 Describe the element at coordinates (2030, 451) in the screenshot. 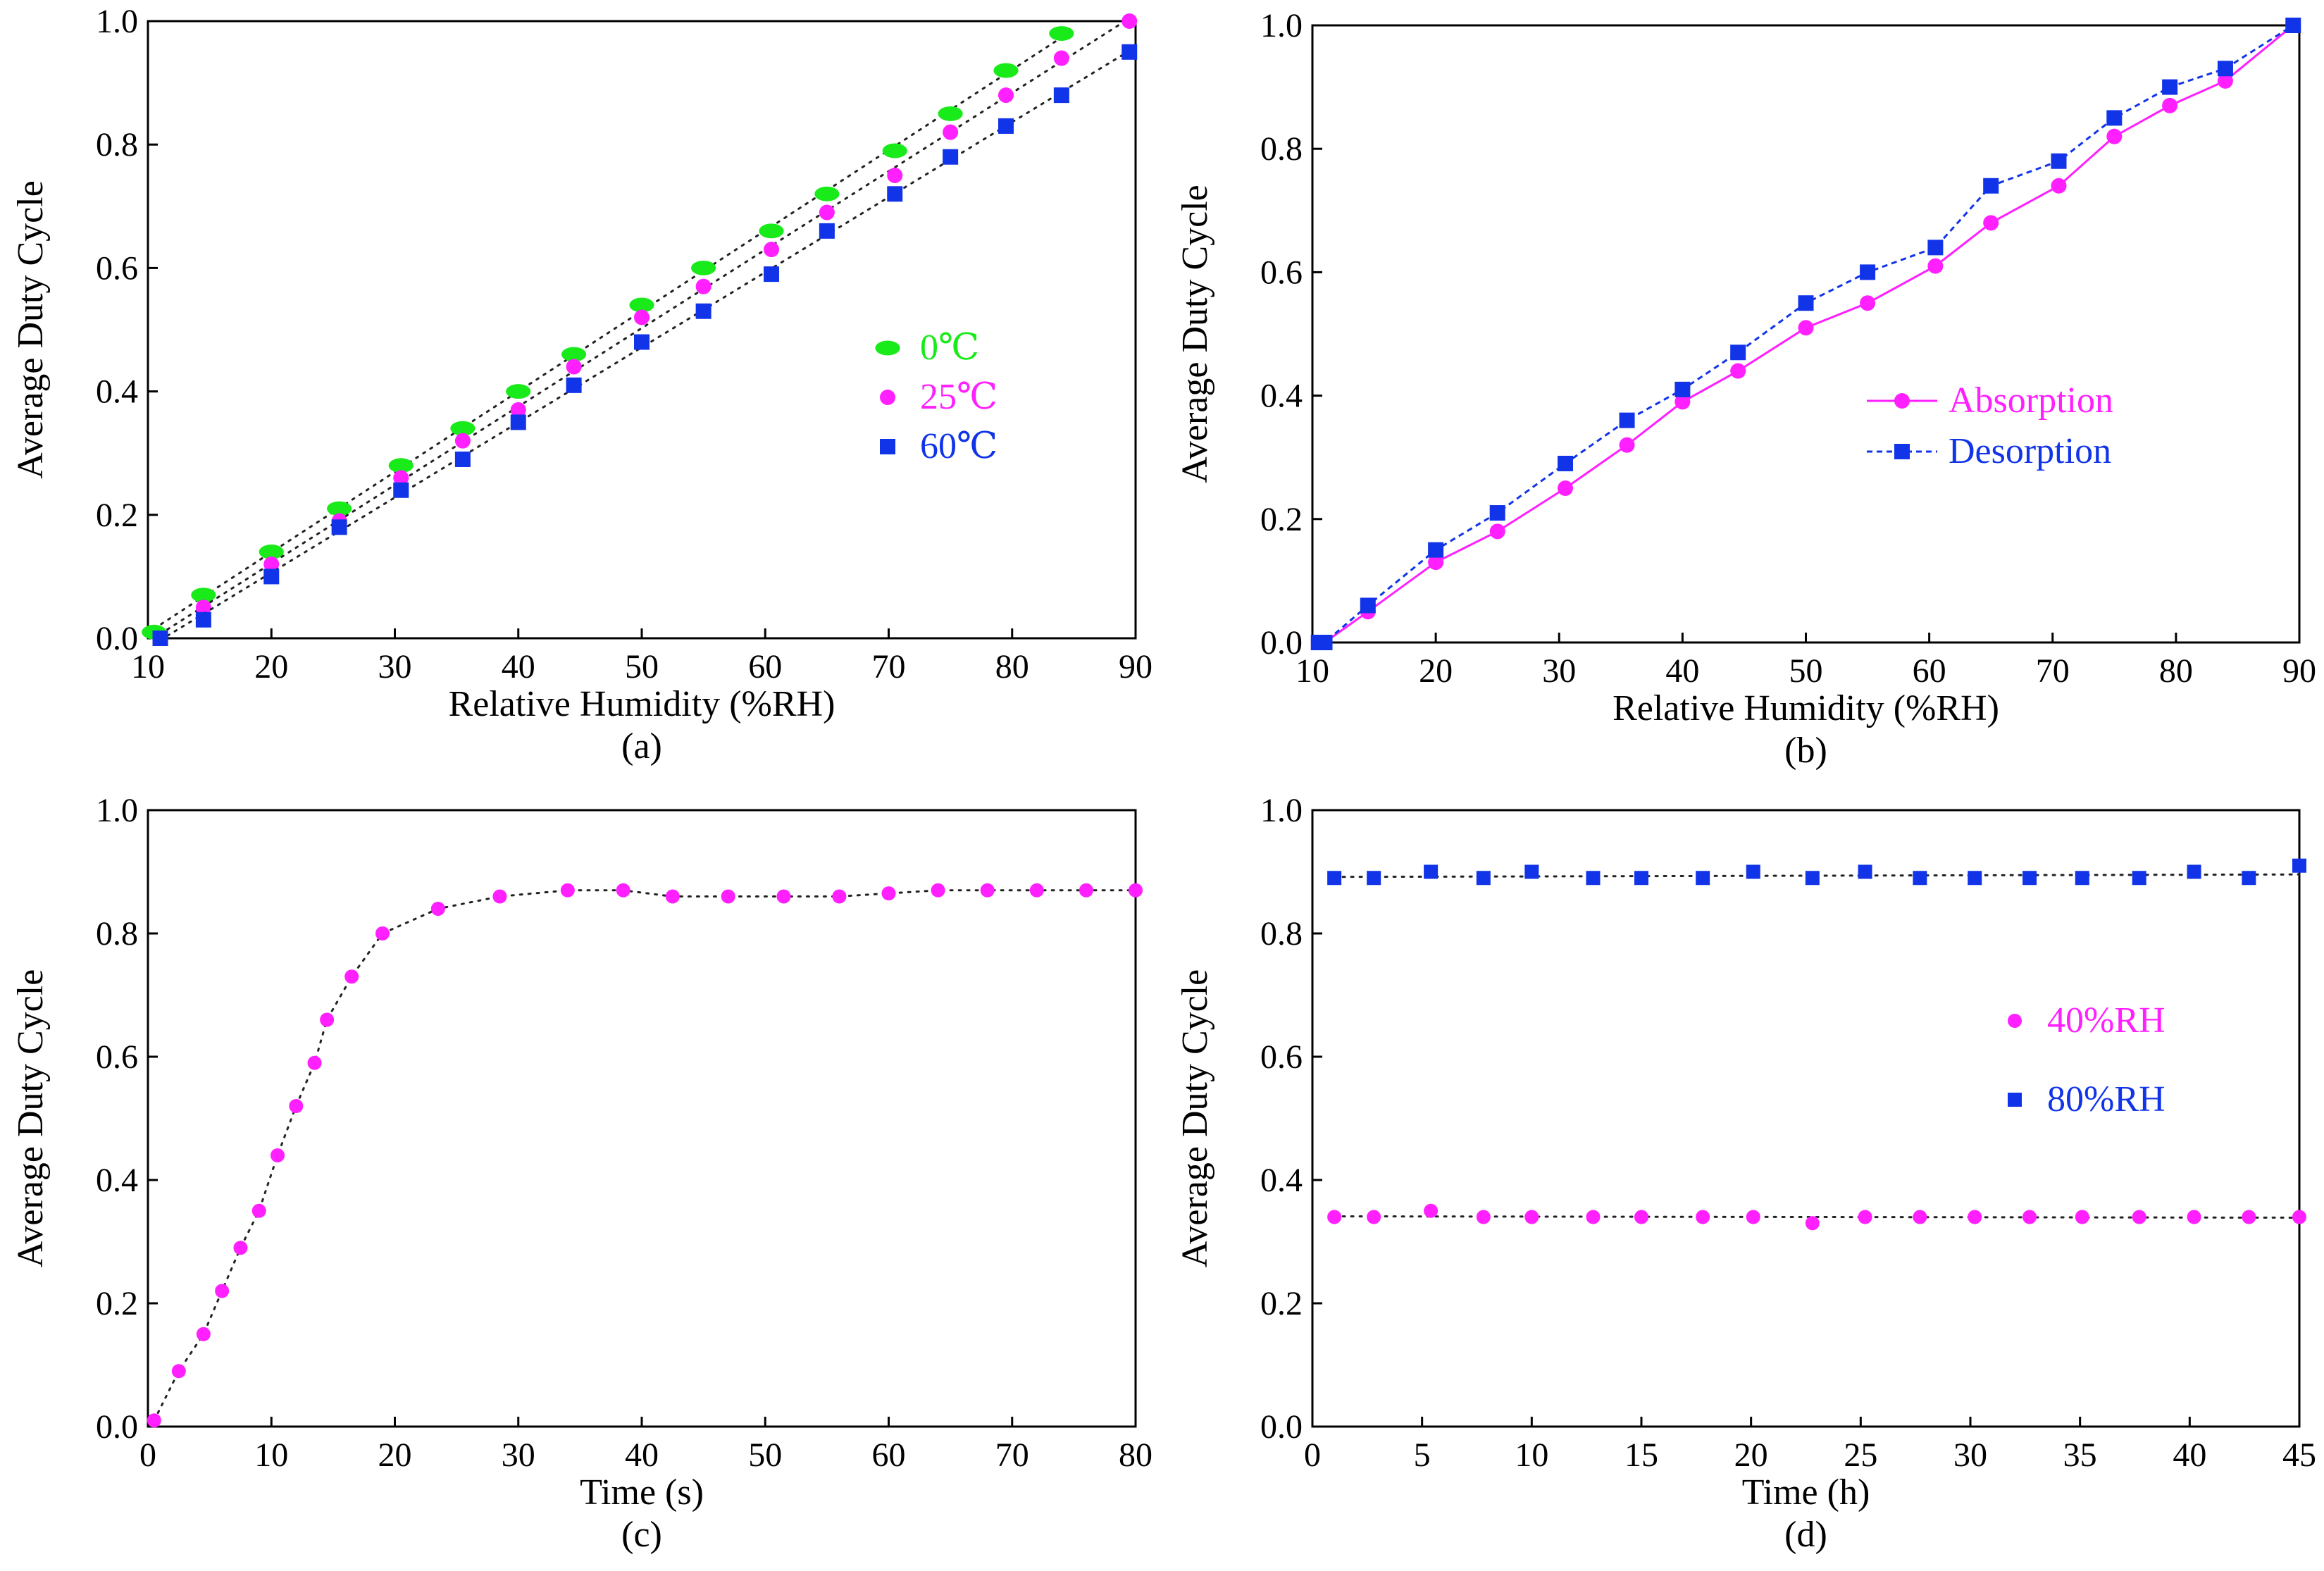

I see `legend-label: Desorption` at that location.